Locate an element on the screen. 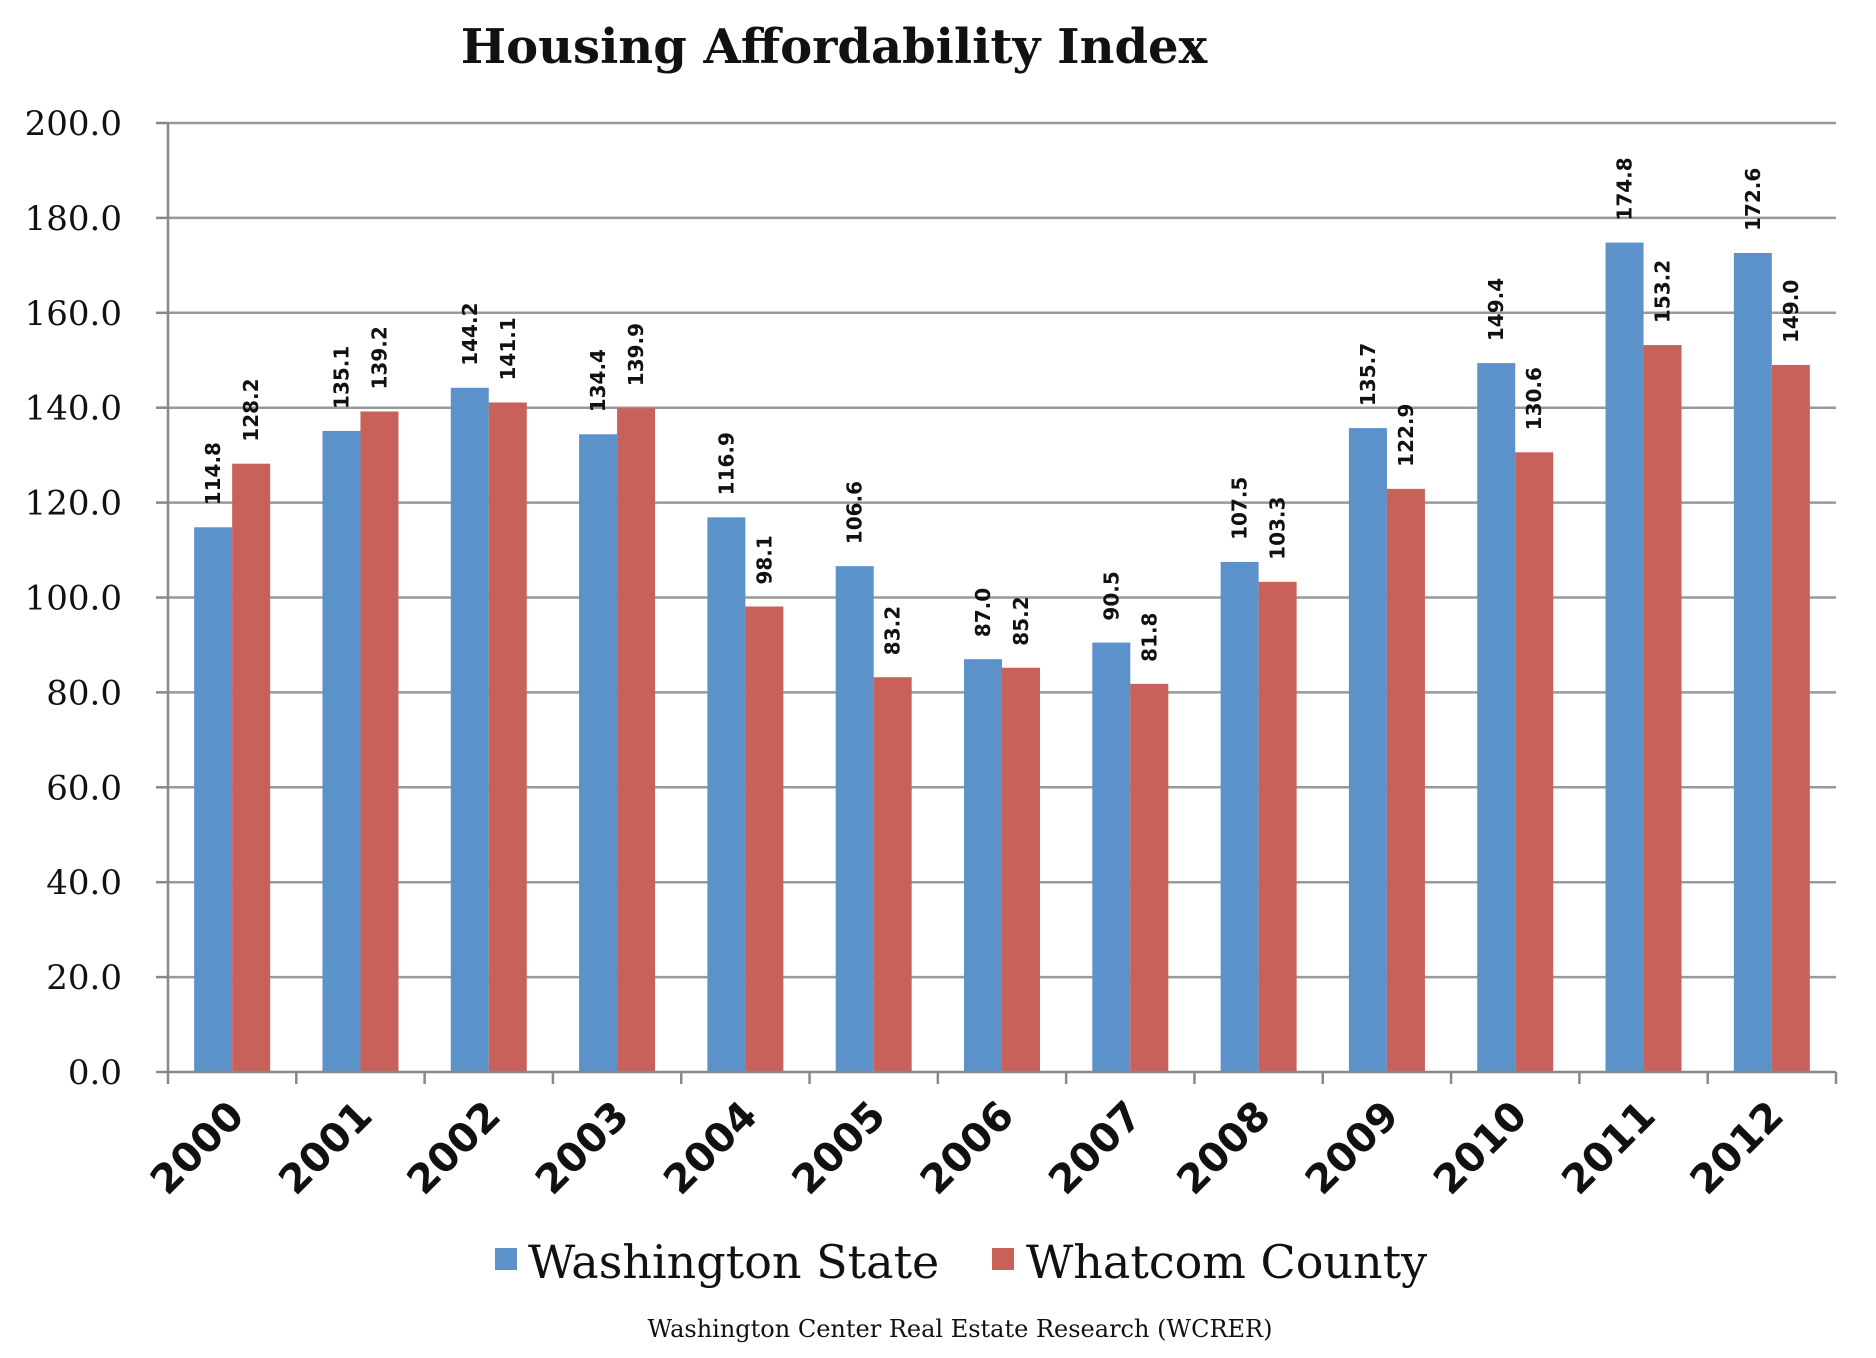 Image resolution: width=1876 pixels, height=1358 pixels. bar-whatcom-county-2010 is located at coordinates (1534, 762).